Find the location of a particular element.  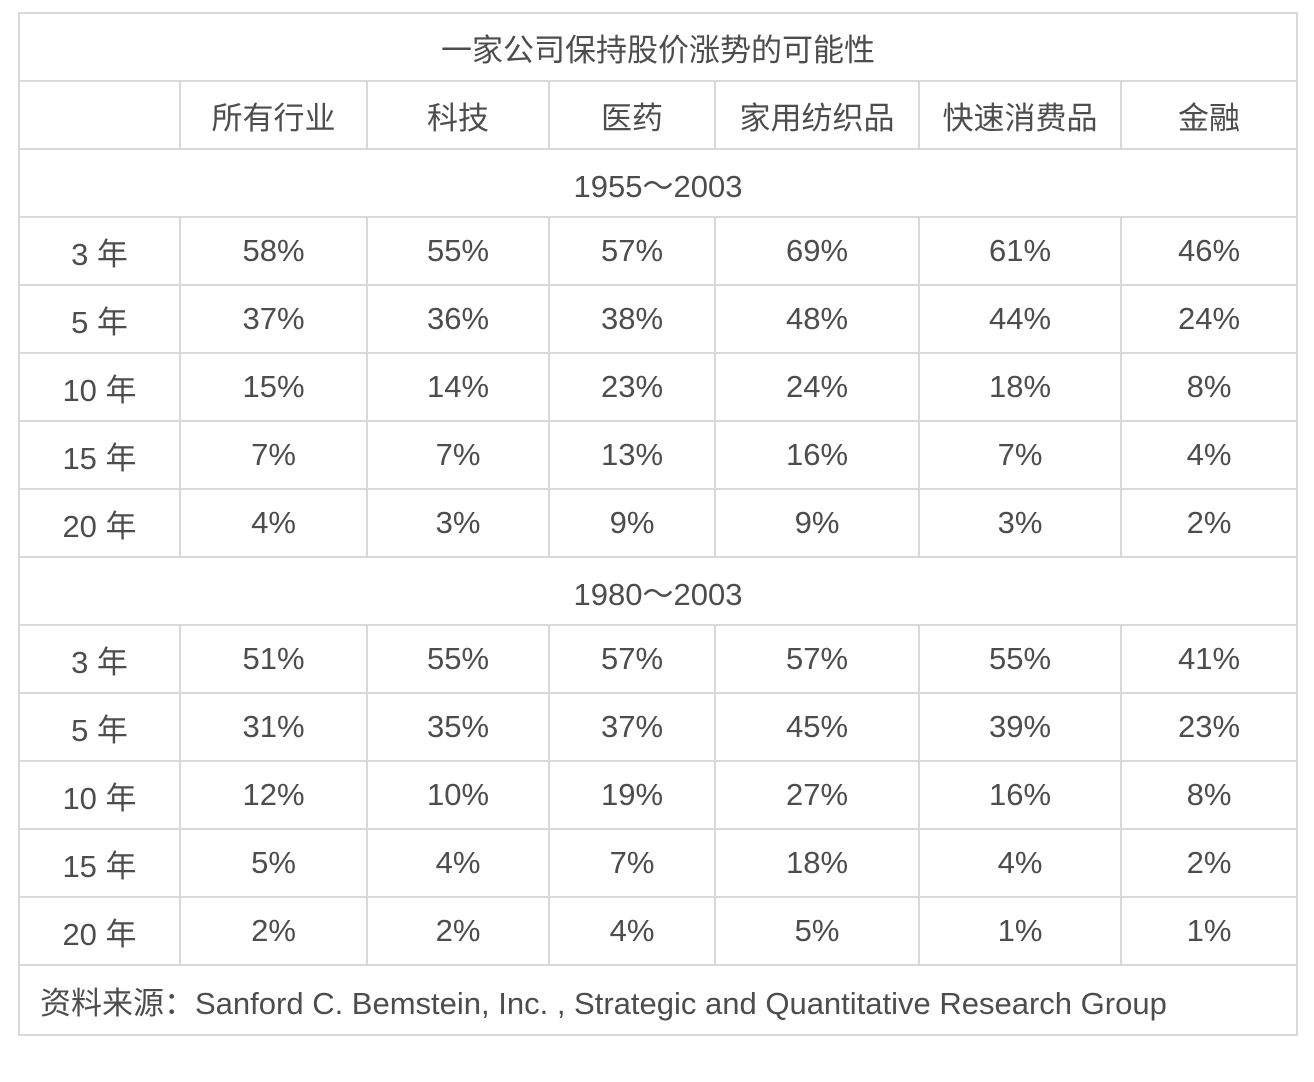

value-cell: 51% is located at coordinates (273, 659).